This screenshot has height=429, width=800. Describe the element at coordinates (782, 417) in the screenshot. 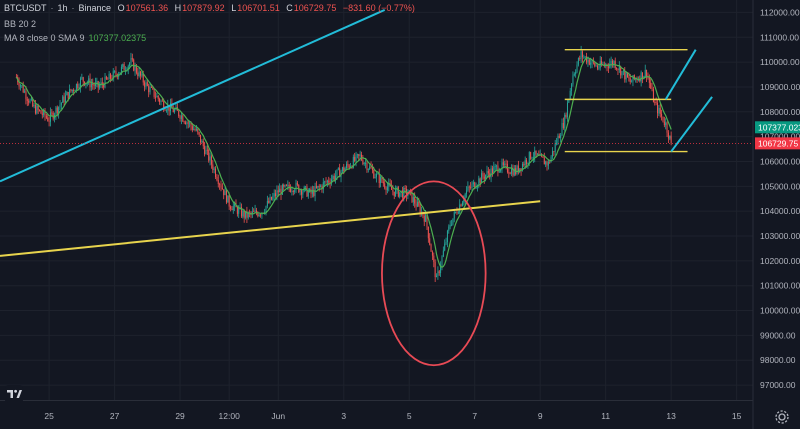

I see `settings-gear-icon` at that location.